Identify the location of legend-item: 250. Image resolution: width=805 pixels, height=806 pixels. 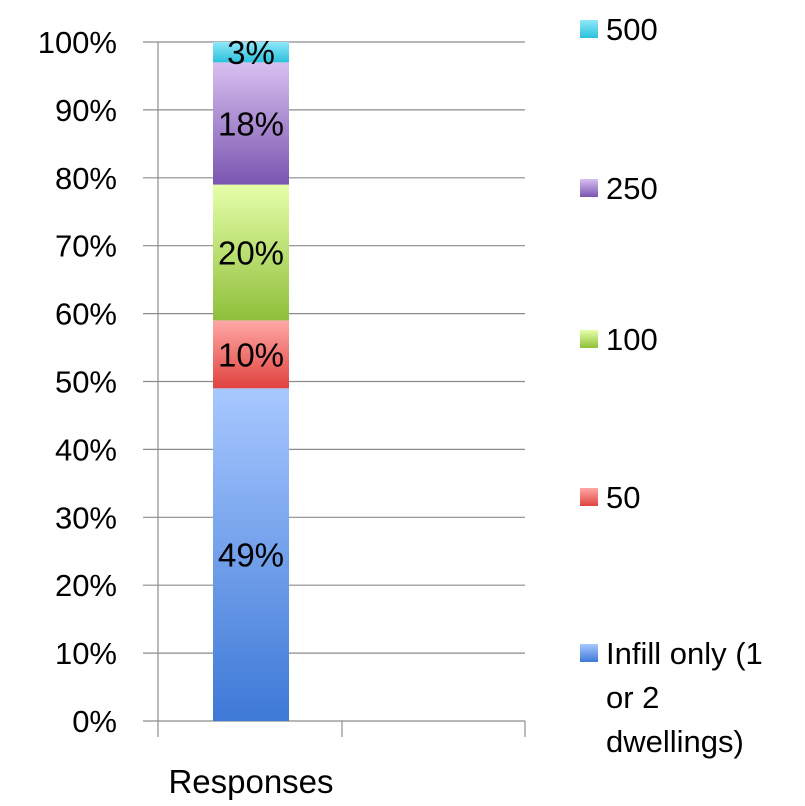
(619, 188).